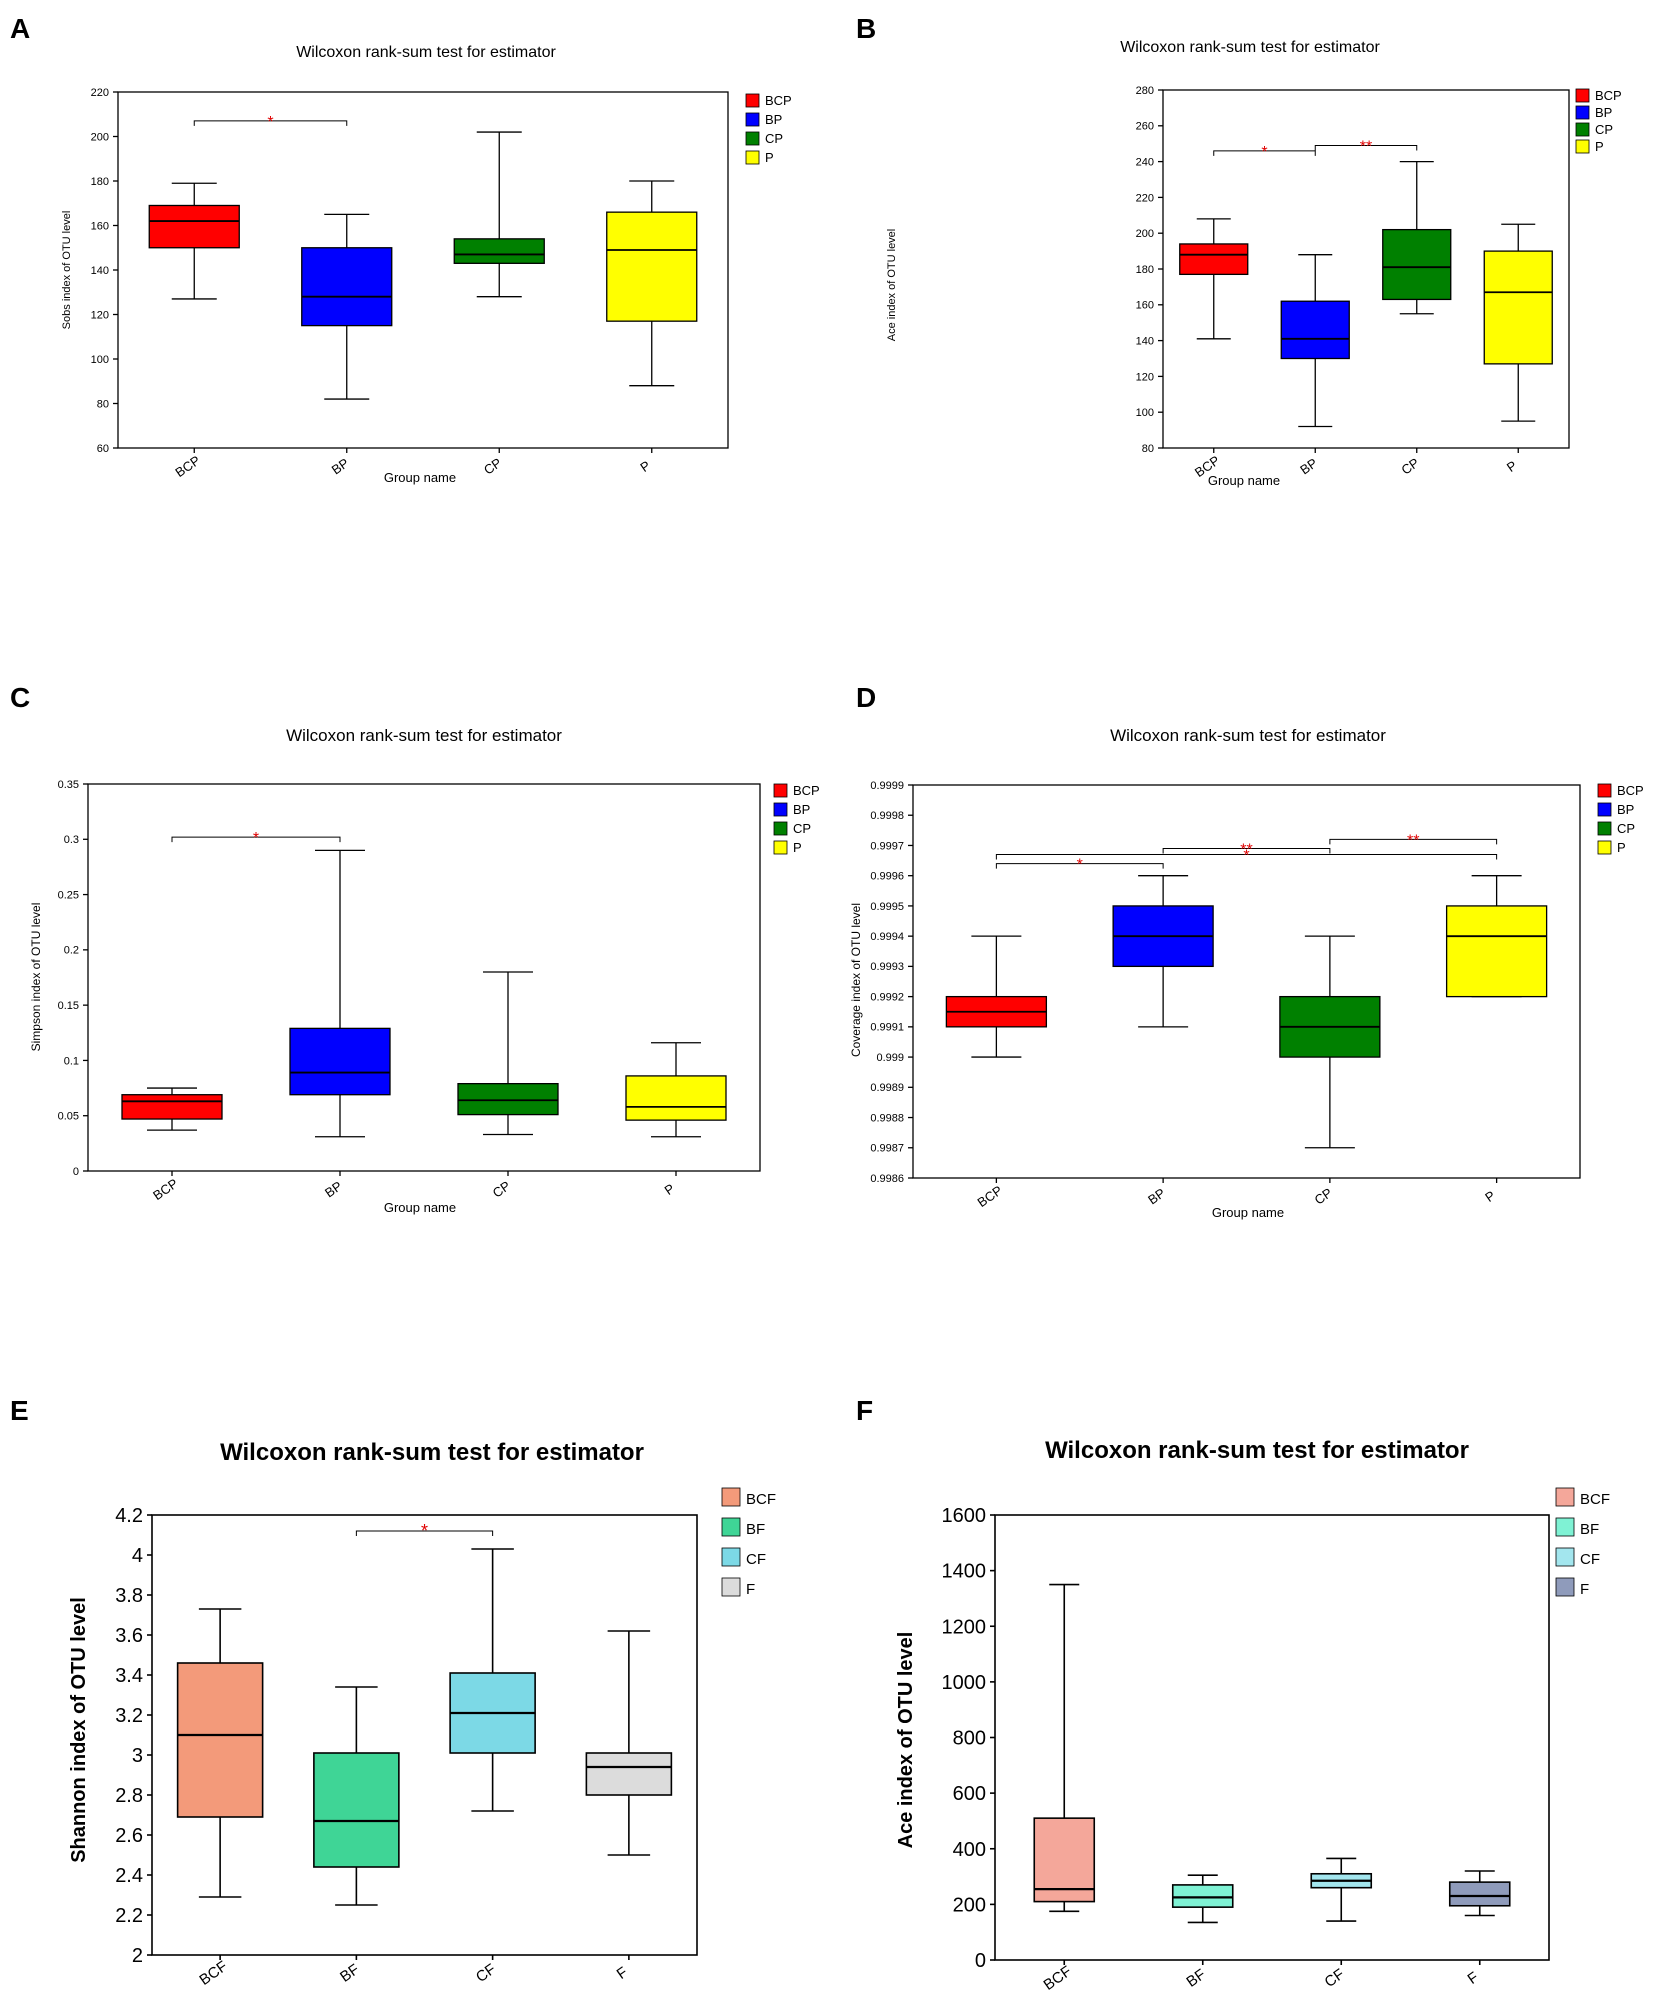 Image resolution: width=1654 pixels, height=1996 pixels. I want to click on y-tick-label: 0.9992, so click(887, 997).